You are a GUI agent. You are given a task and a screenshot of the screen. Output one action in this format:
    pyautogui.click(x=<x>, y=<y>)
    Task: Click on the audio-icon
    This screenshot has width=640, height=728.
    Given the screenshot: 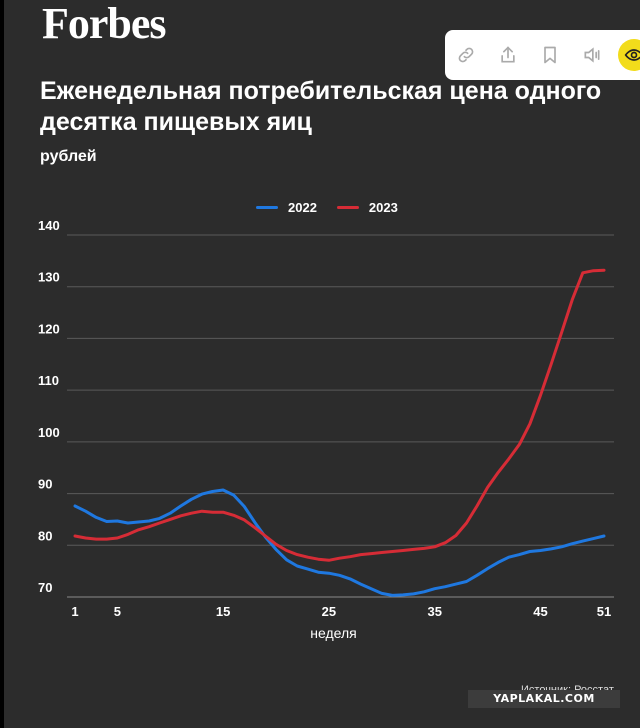 What is the action you would take?
    pyautogui.click(x=592, y=55)
    